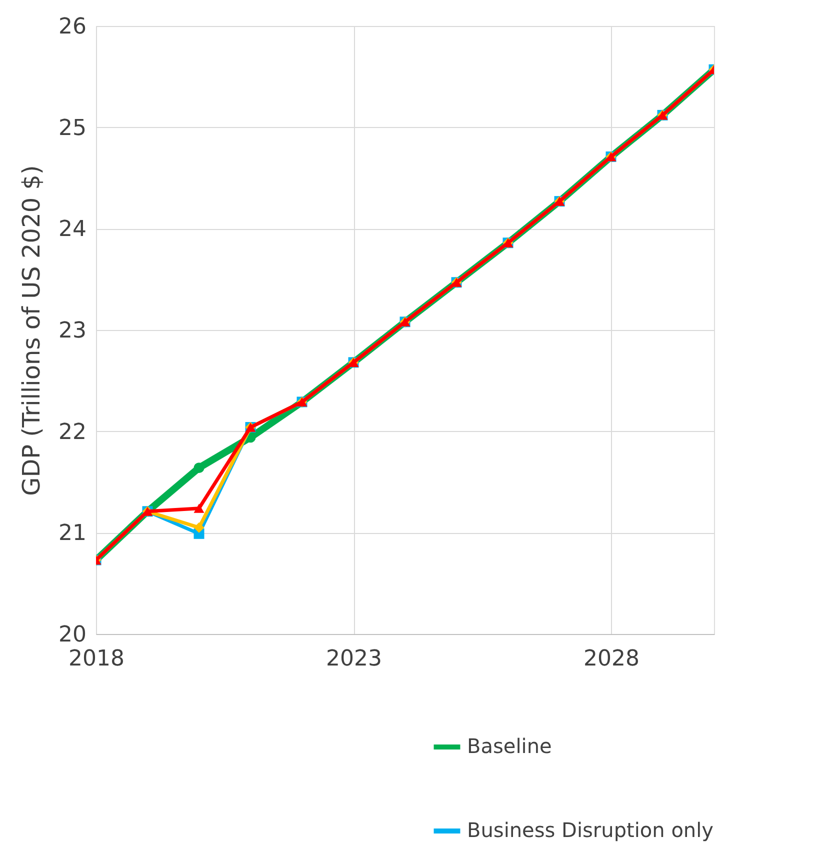 Image resolution: width=838 pixels, height=847 pixels. What do you see at coordinates (96, 659) in the screenshot?
I see `x-tick-label: 2018` at bounding box center [96, 659].